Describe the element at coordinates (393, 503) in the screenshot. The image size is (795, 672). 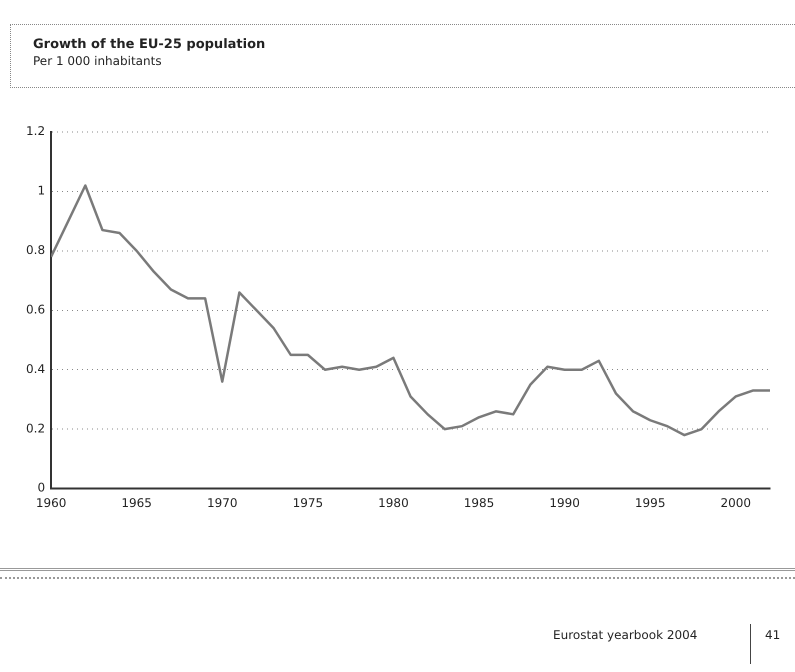
I see `x-tick-label: 1980` at that location.